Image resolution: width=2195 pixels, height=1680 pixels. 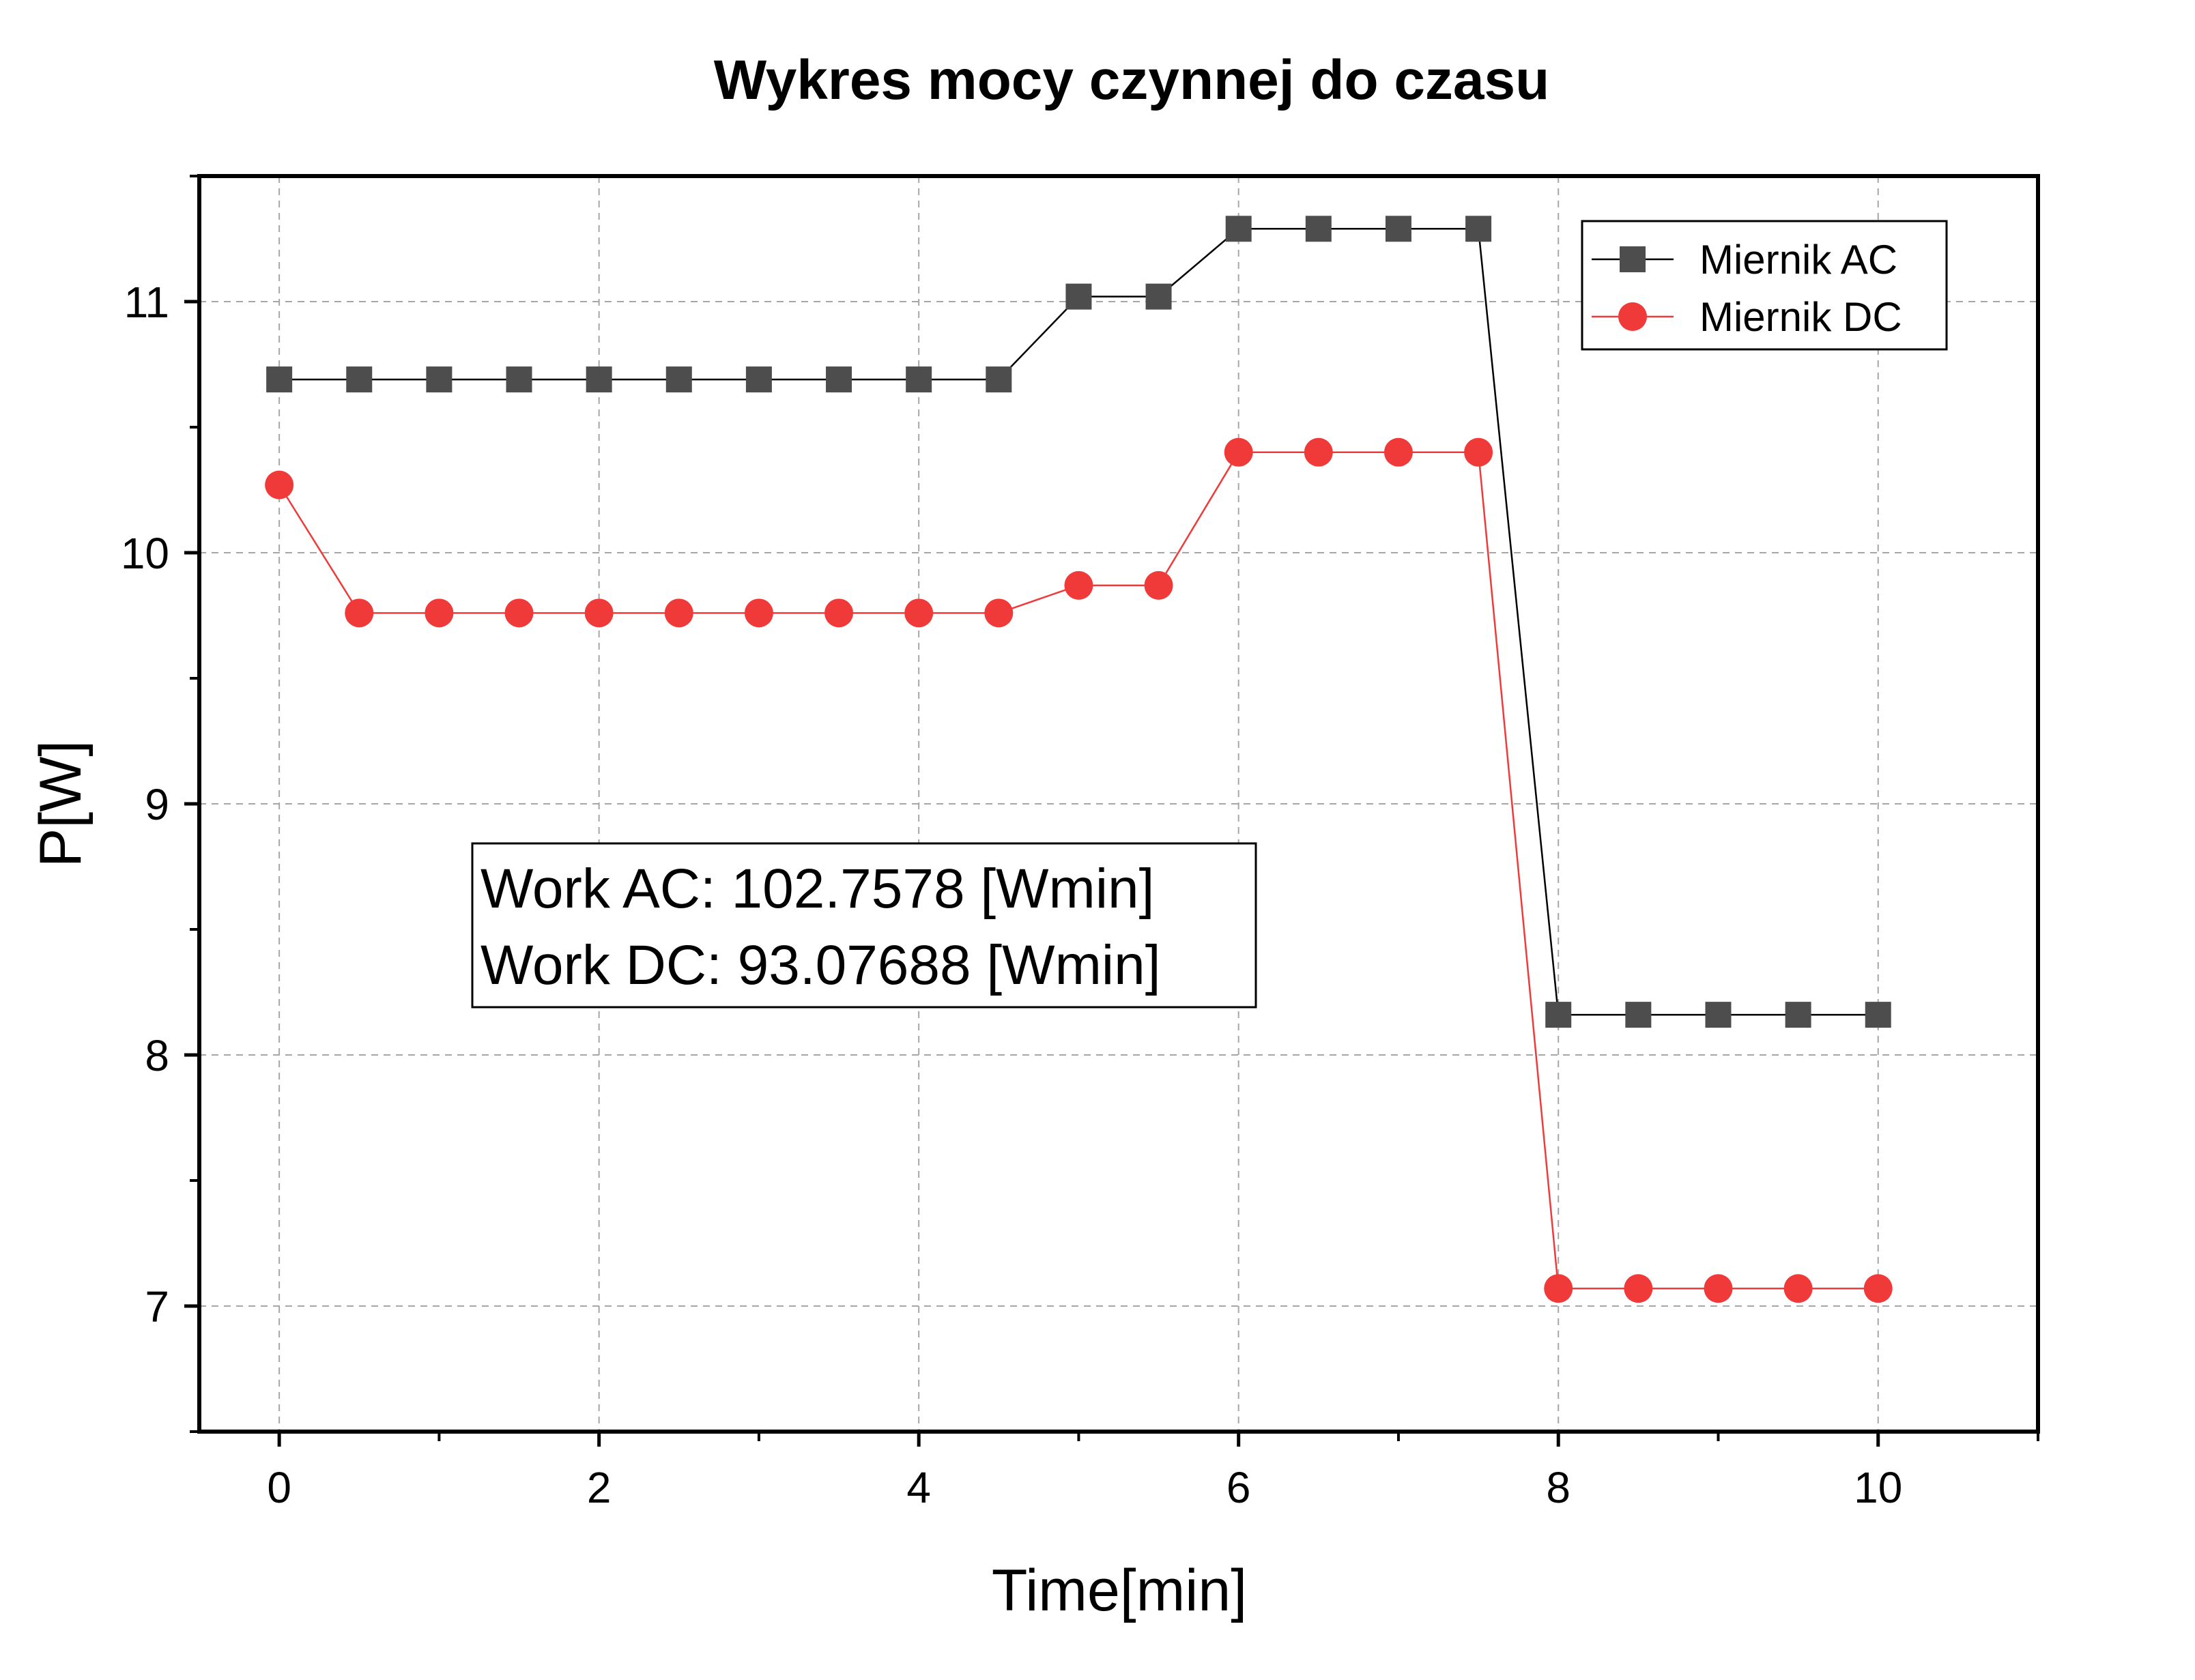 I want to click on x-tick-label: 6, so click(x=1238, y=1487).